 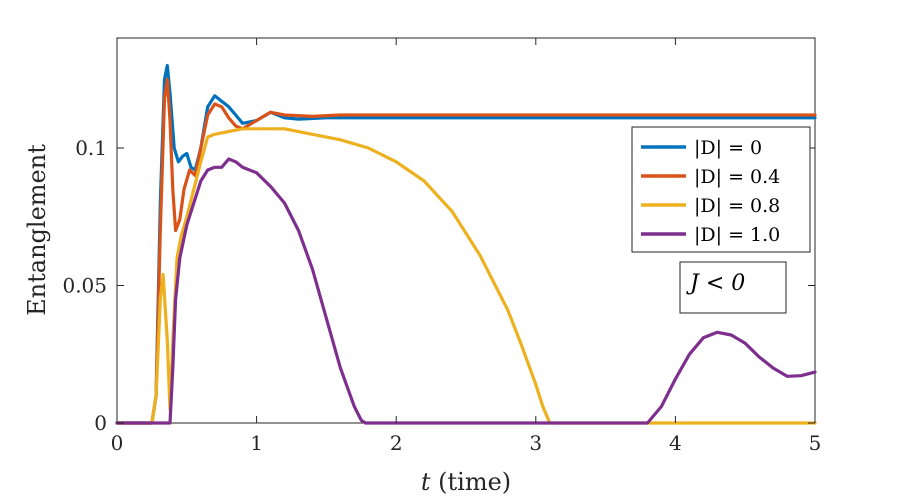 What do you see at coordinates (675, 443) in the screenshot?
I see `x-tick-label: 4` at bounding box center [675, 443].